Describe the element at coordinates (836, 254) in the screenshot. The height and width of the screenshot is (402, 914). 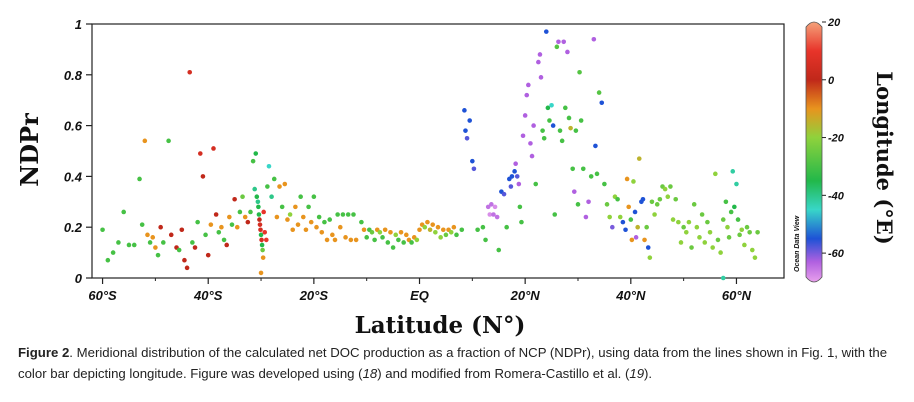
I see `colorbar-tick-label: -60` at that location.